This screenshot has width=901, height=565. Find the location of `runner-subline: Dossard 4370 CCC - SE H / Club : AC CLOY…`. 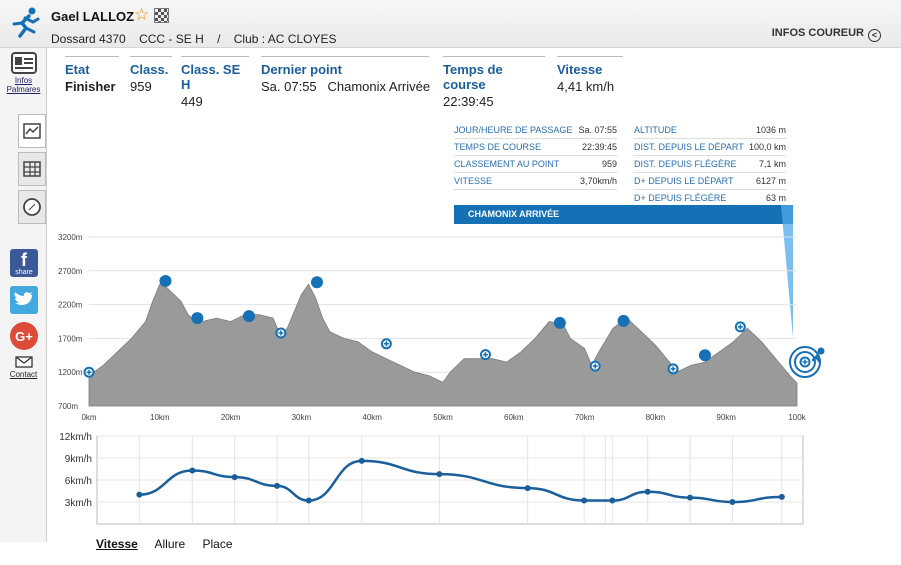

runner-subline: Dossard 4370 CCC - SE H / Club : AC CLOY… is located at coordinates (193, 39).